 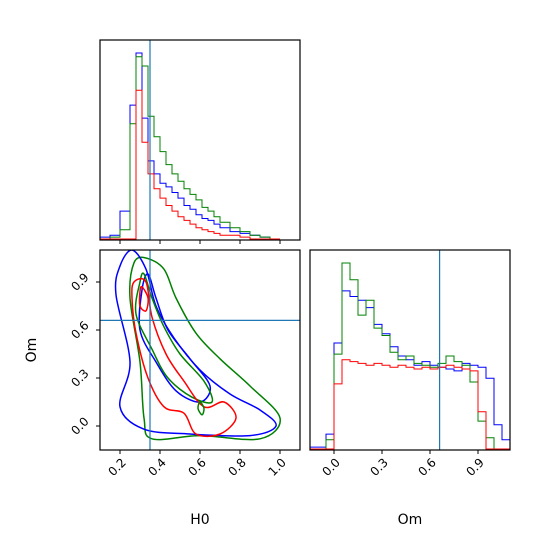 I want to click on x-axis-label-h0: H0, so click(x=199, y=520).